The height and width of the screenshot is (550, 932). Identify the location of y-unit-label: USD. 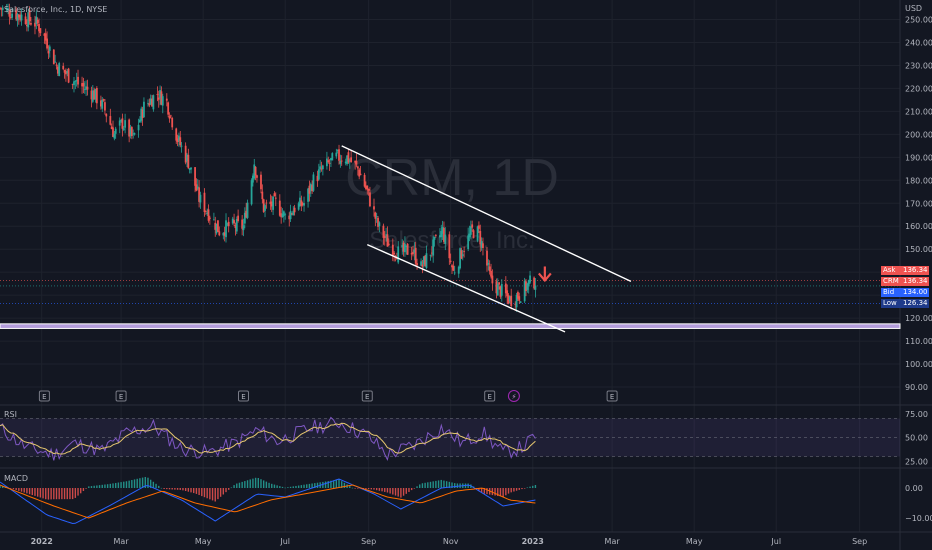
(913, 8).